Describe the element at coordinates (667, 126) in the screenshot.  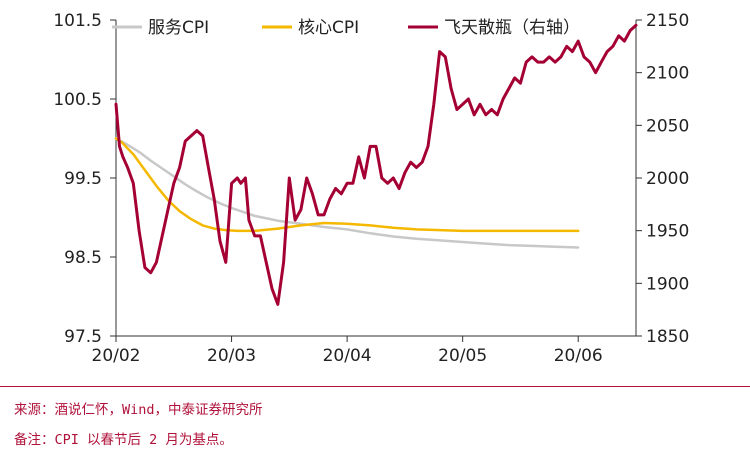
I see `right-tick-label: 2050` at that location.